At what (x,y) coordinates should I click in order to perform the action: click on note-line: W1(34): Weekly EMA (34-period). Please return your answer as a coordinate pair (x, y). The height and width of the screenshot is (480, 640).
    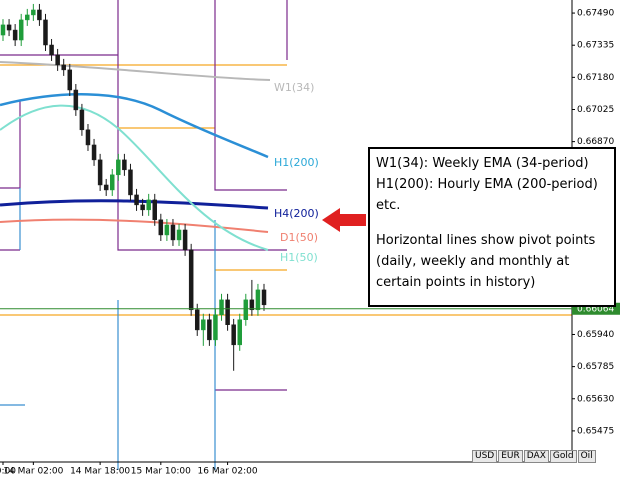
    Looking at the image, I should click on (482, 163).